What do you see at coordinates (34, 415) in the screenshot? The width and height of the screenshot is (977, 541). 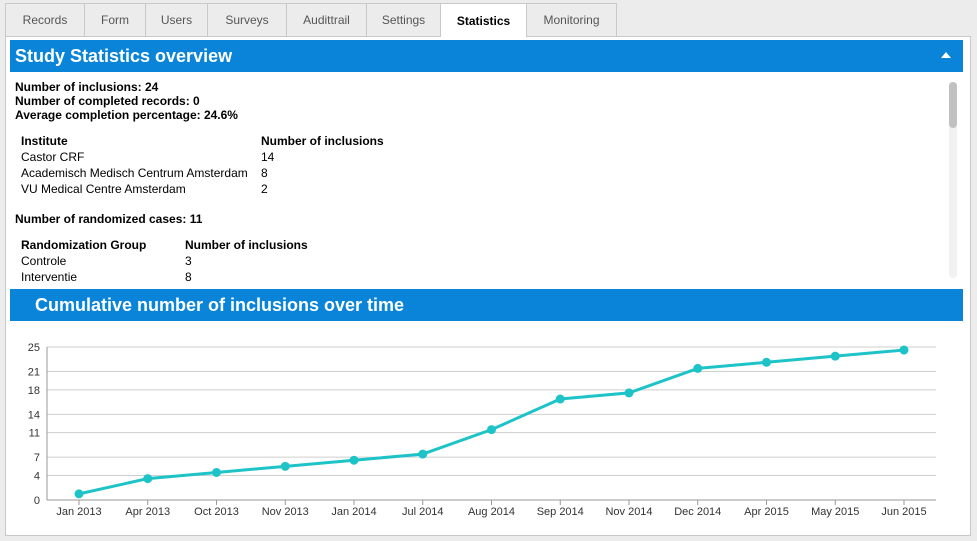 I see `y-tick-label: 14` at bounding box center [34, 415].